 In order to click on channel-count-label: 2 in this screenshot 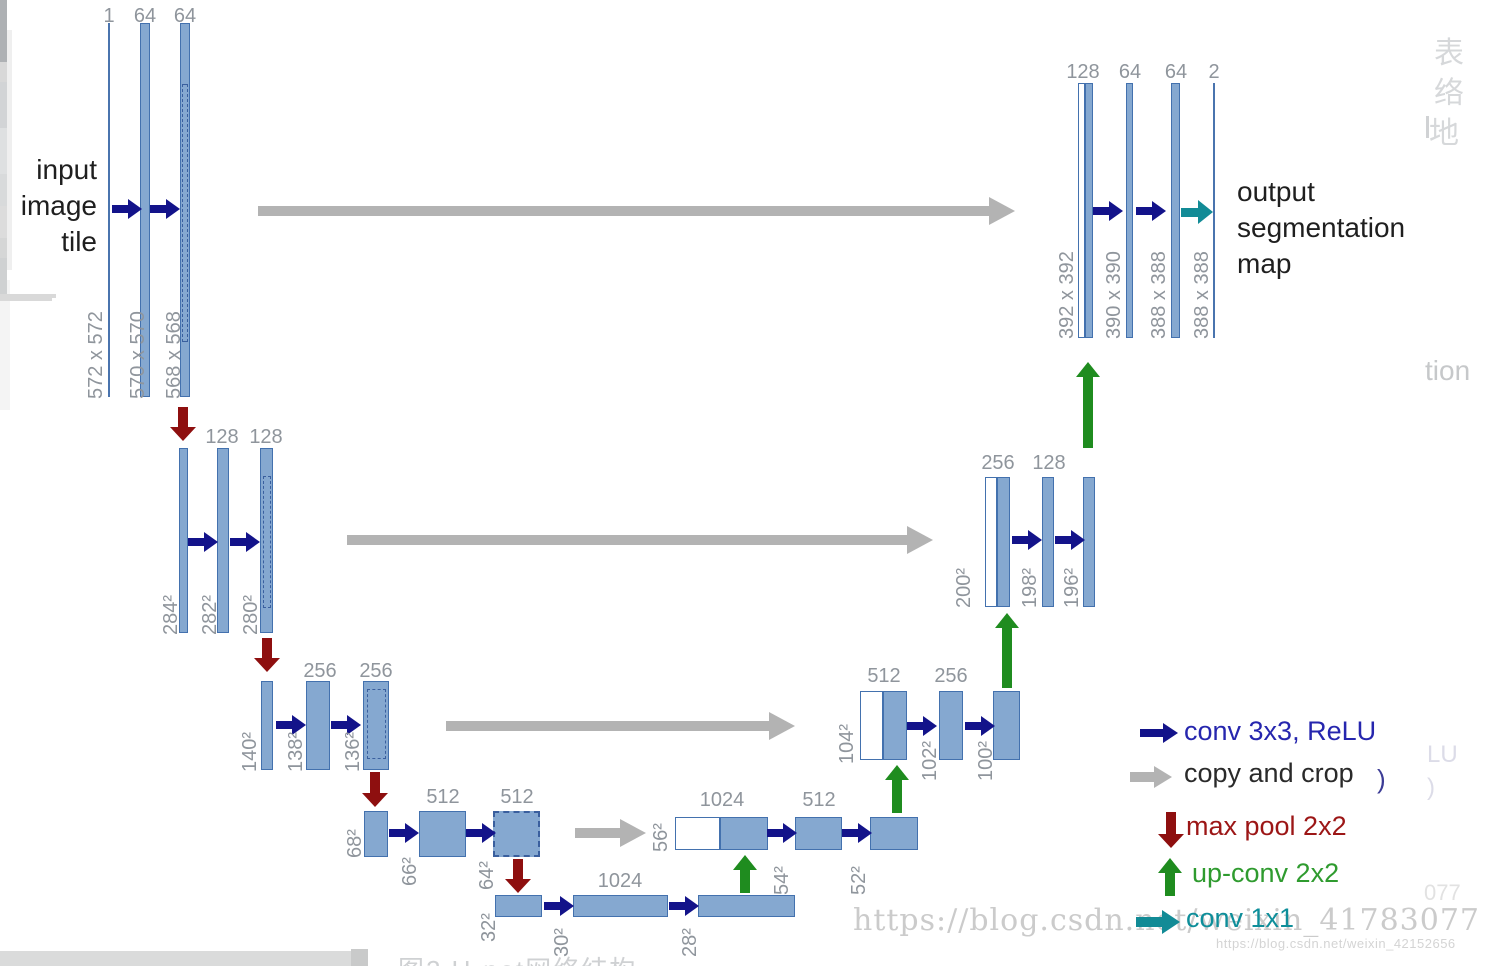, I will do `click(1214, 72)`.